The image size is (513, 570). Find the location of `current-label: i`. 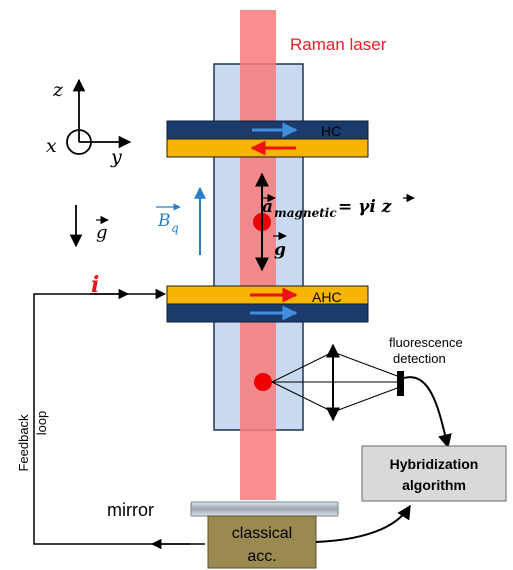

current-label: i is located at coordinates (95, 285).